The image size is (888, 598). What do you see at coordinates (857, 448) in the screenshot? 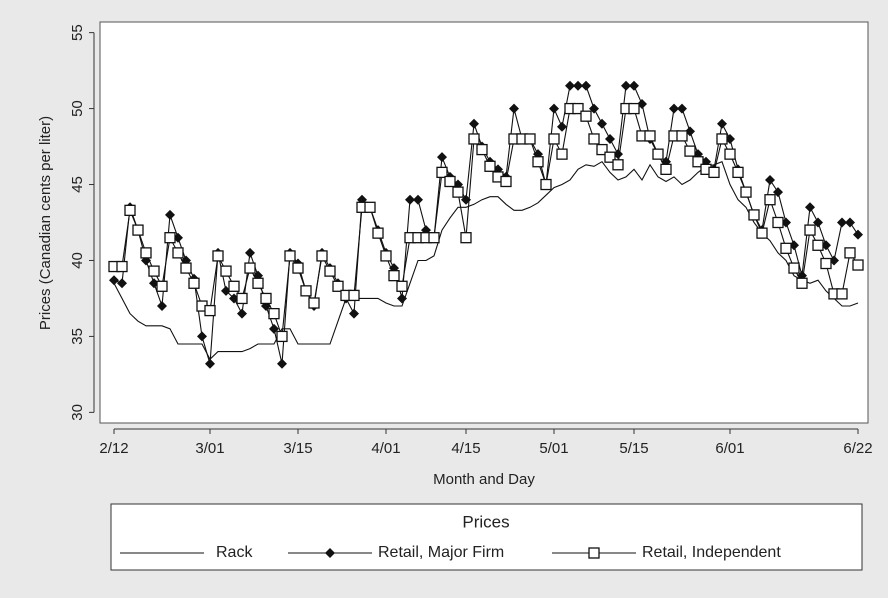
I see `x-tick-label: 6/22` at bounding box center [857, 448].